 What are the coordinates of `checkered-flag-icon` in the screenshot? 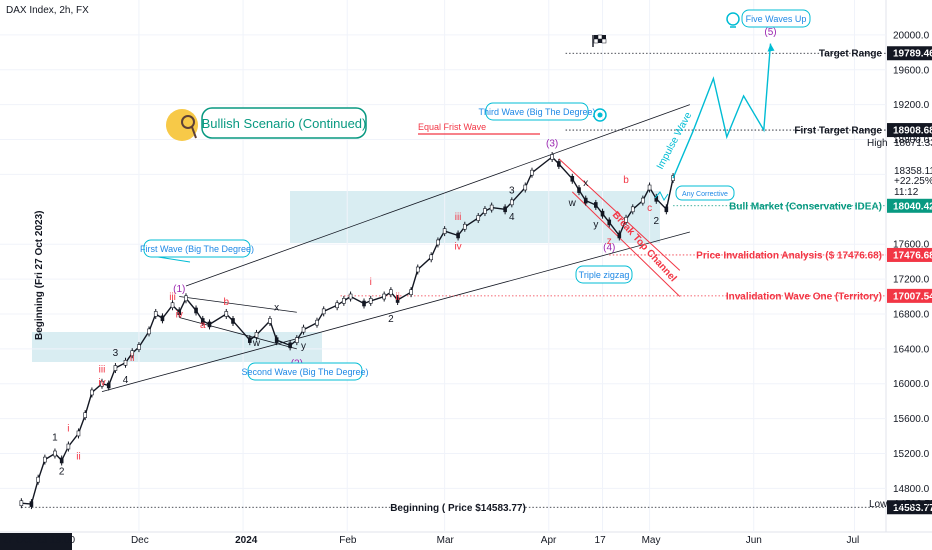 It's located at (599, 40).